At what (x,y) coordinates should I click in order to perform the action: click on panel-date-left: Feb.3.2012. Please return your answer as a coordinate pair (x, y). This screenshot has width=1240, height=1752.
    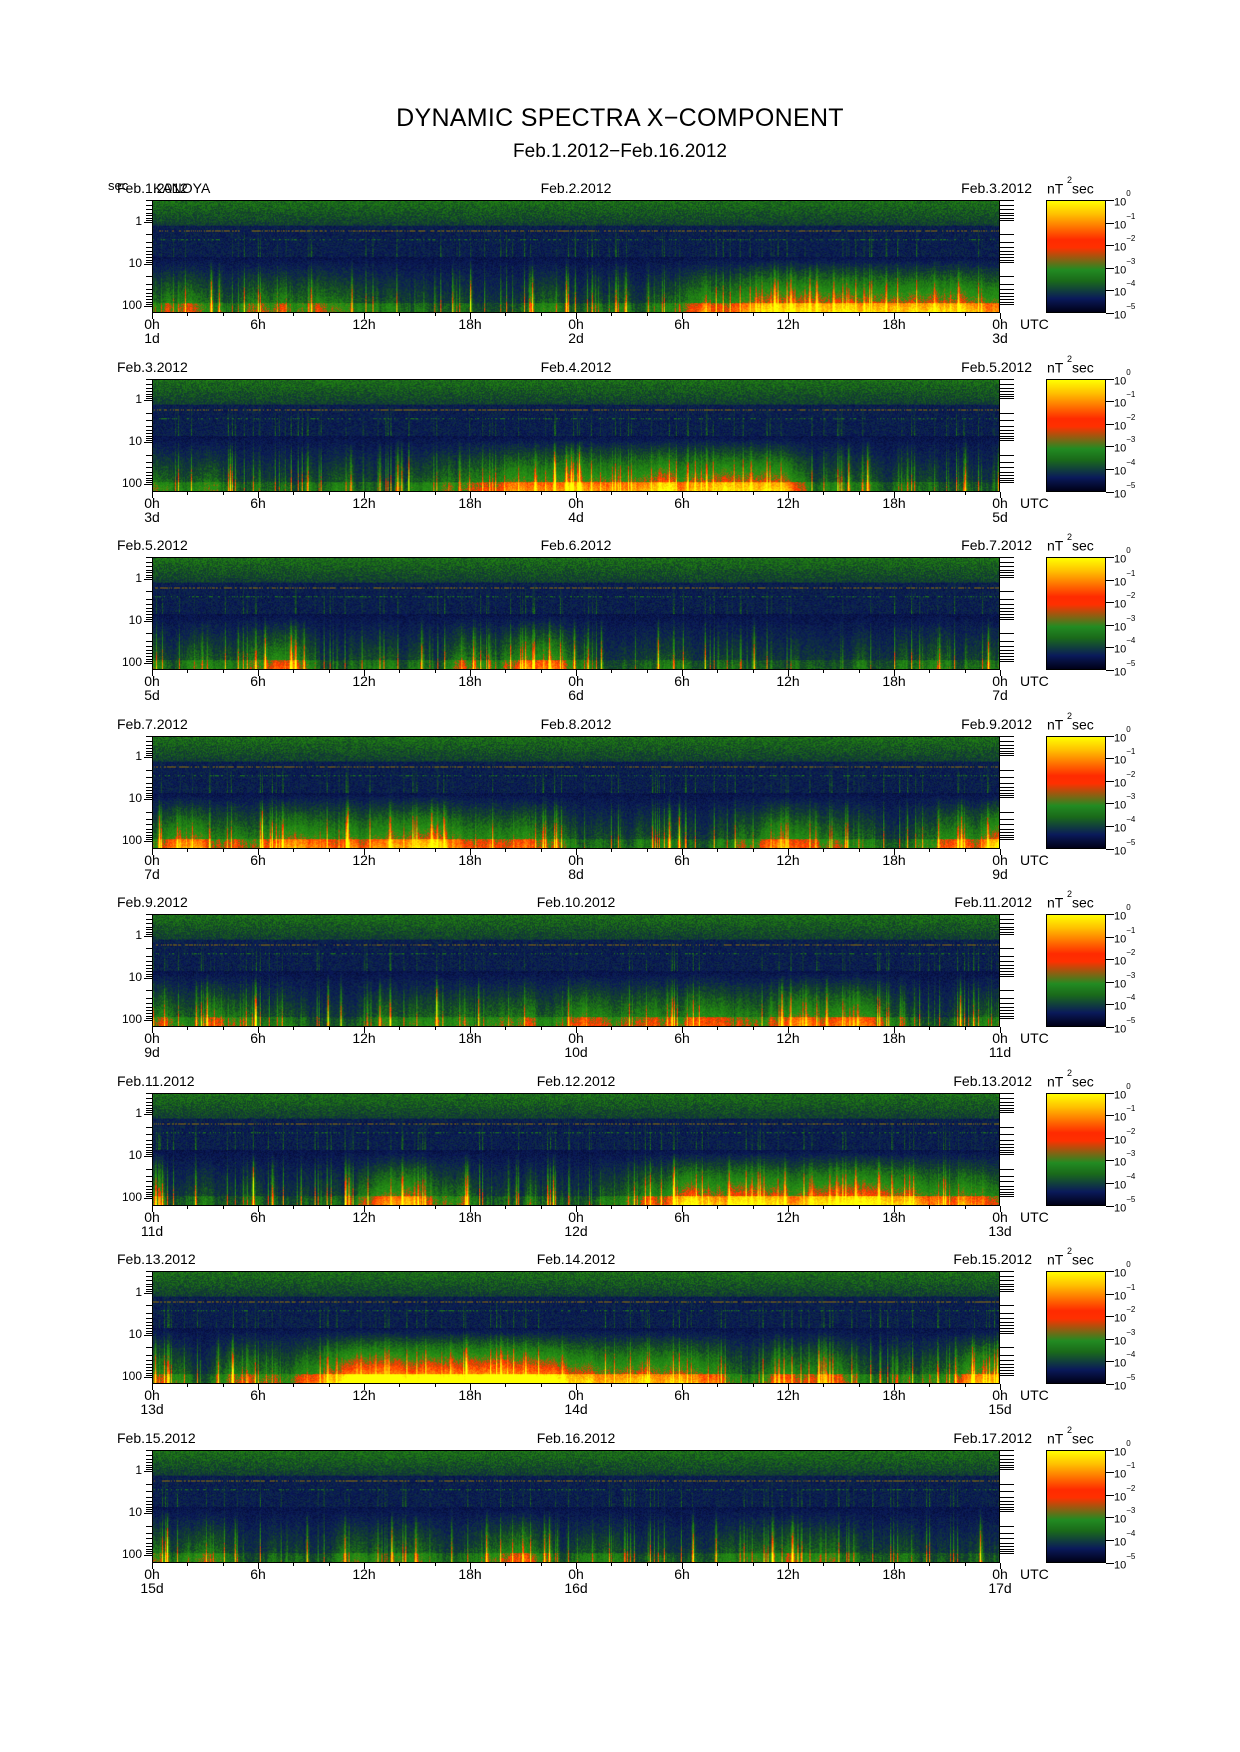
    Looking at the image, I should click on (152, 366).